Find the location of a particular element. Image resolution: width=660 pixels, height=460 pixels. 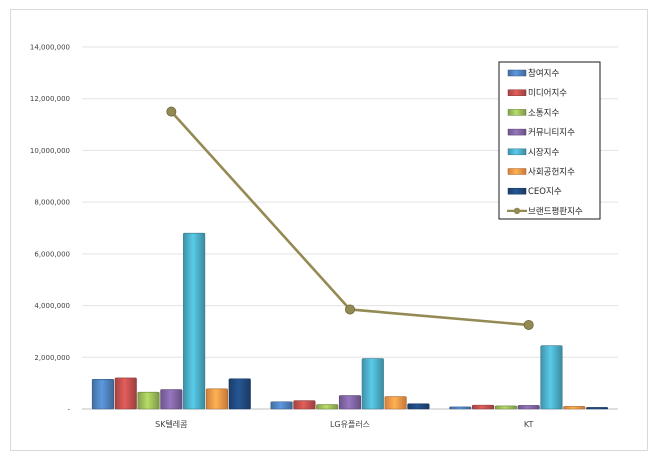

legend-label: 브랜드평판지수 is located at coordinates (555, 211).